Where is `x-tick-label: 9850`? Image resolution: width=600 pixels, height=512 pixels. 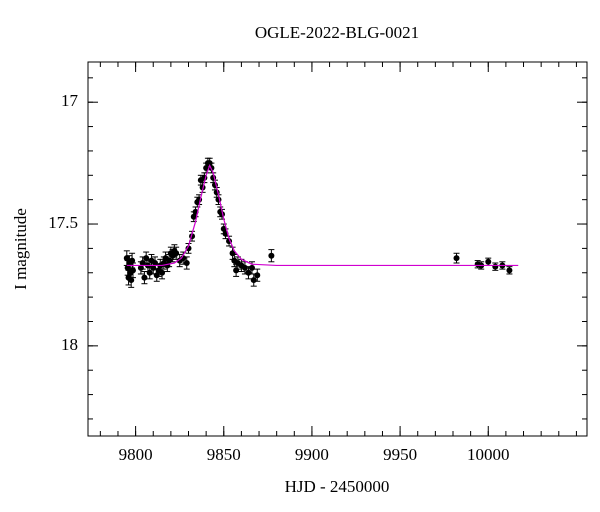
x-tick-label: 9850 is located at coordinates (224, 454).